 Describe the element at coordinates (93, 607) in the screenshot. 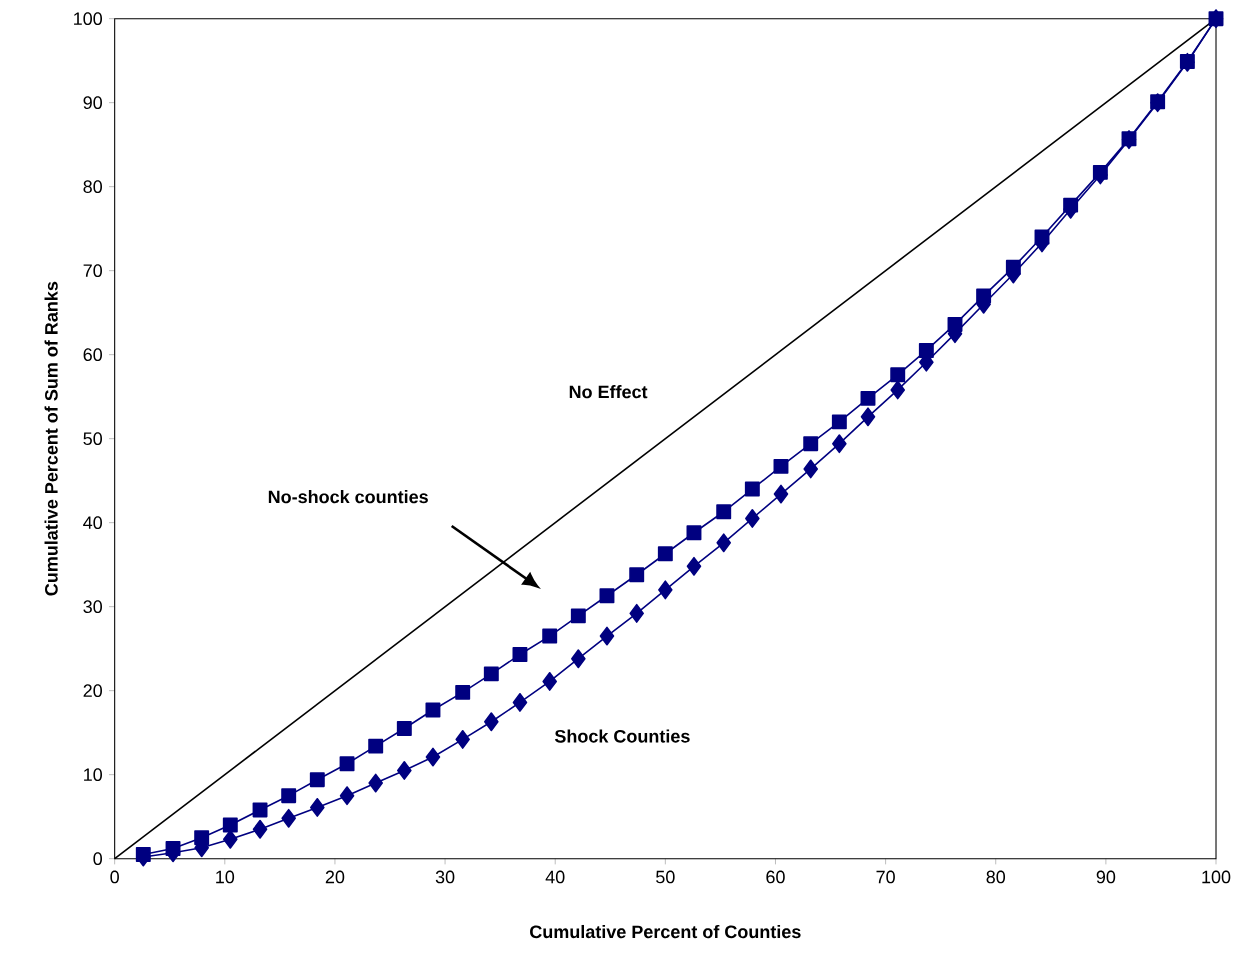

I see `y-tick-label: 30` at that location.